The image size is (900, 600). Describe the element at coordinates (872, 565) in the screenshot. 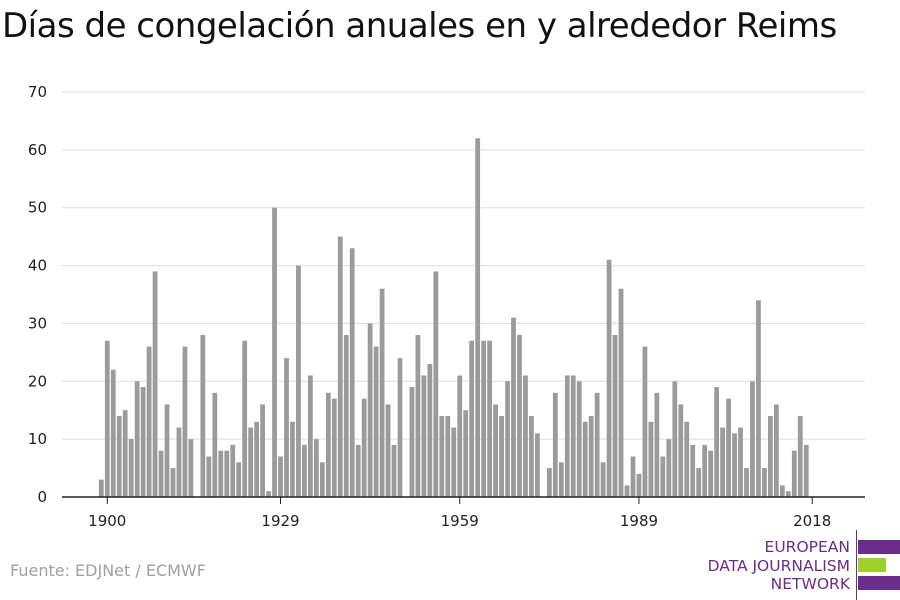

I see `logo-bar-green` at that location.